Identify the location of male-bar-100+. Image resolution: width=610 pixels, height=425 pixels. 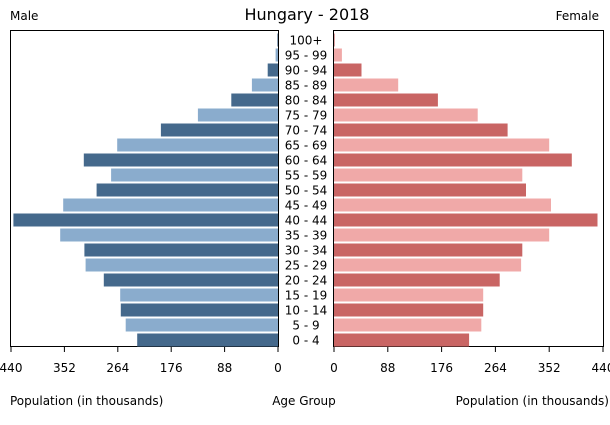
(277, 40).